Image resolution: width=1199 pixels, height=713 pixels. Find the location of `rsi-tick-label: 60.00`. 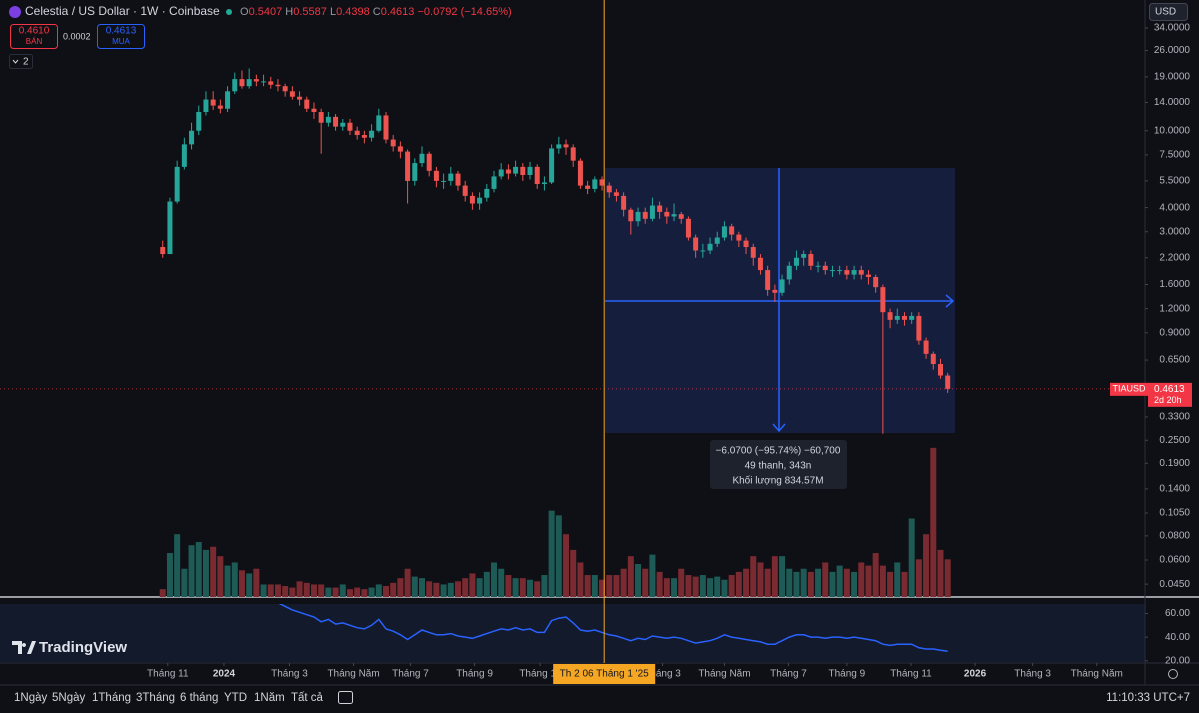

rsi-tick-label: 60.00 is located at coordinates (1177, 613).